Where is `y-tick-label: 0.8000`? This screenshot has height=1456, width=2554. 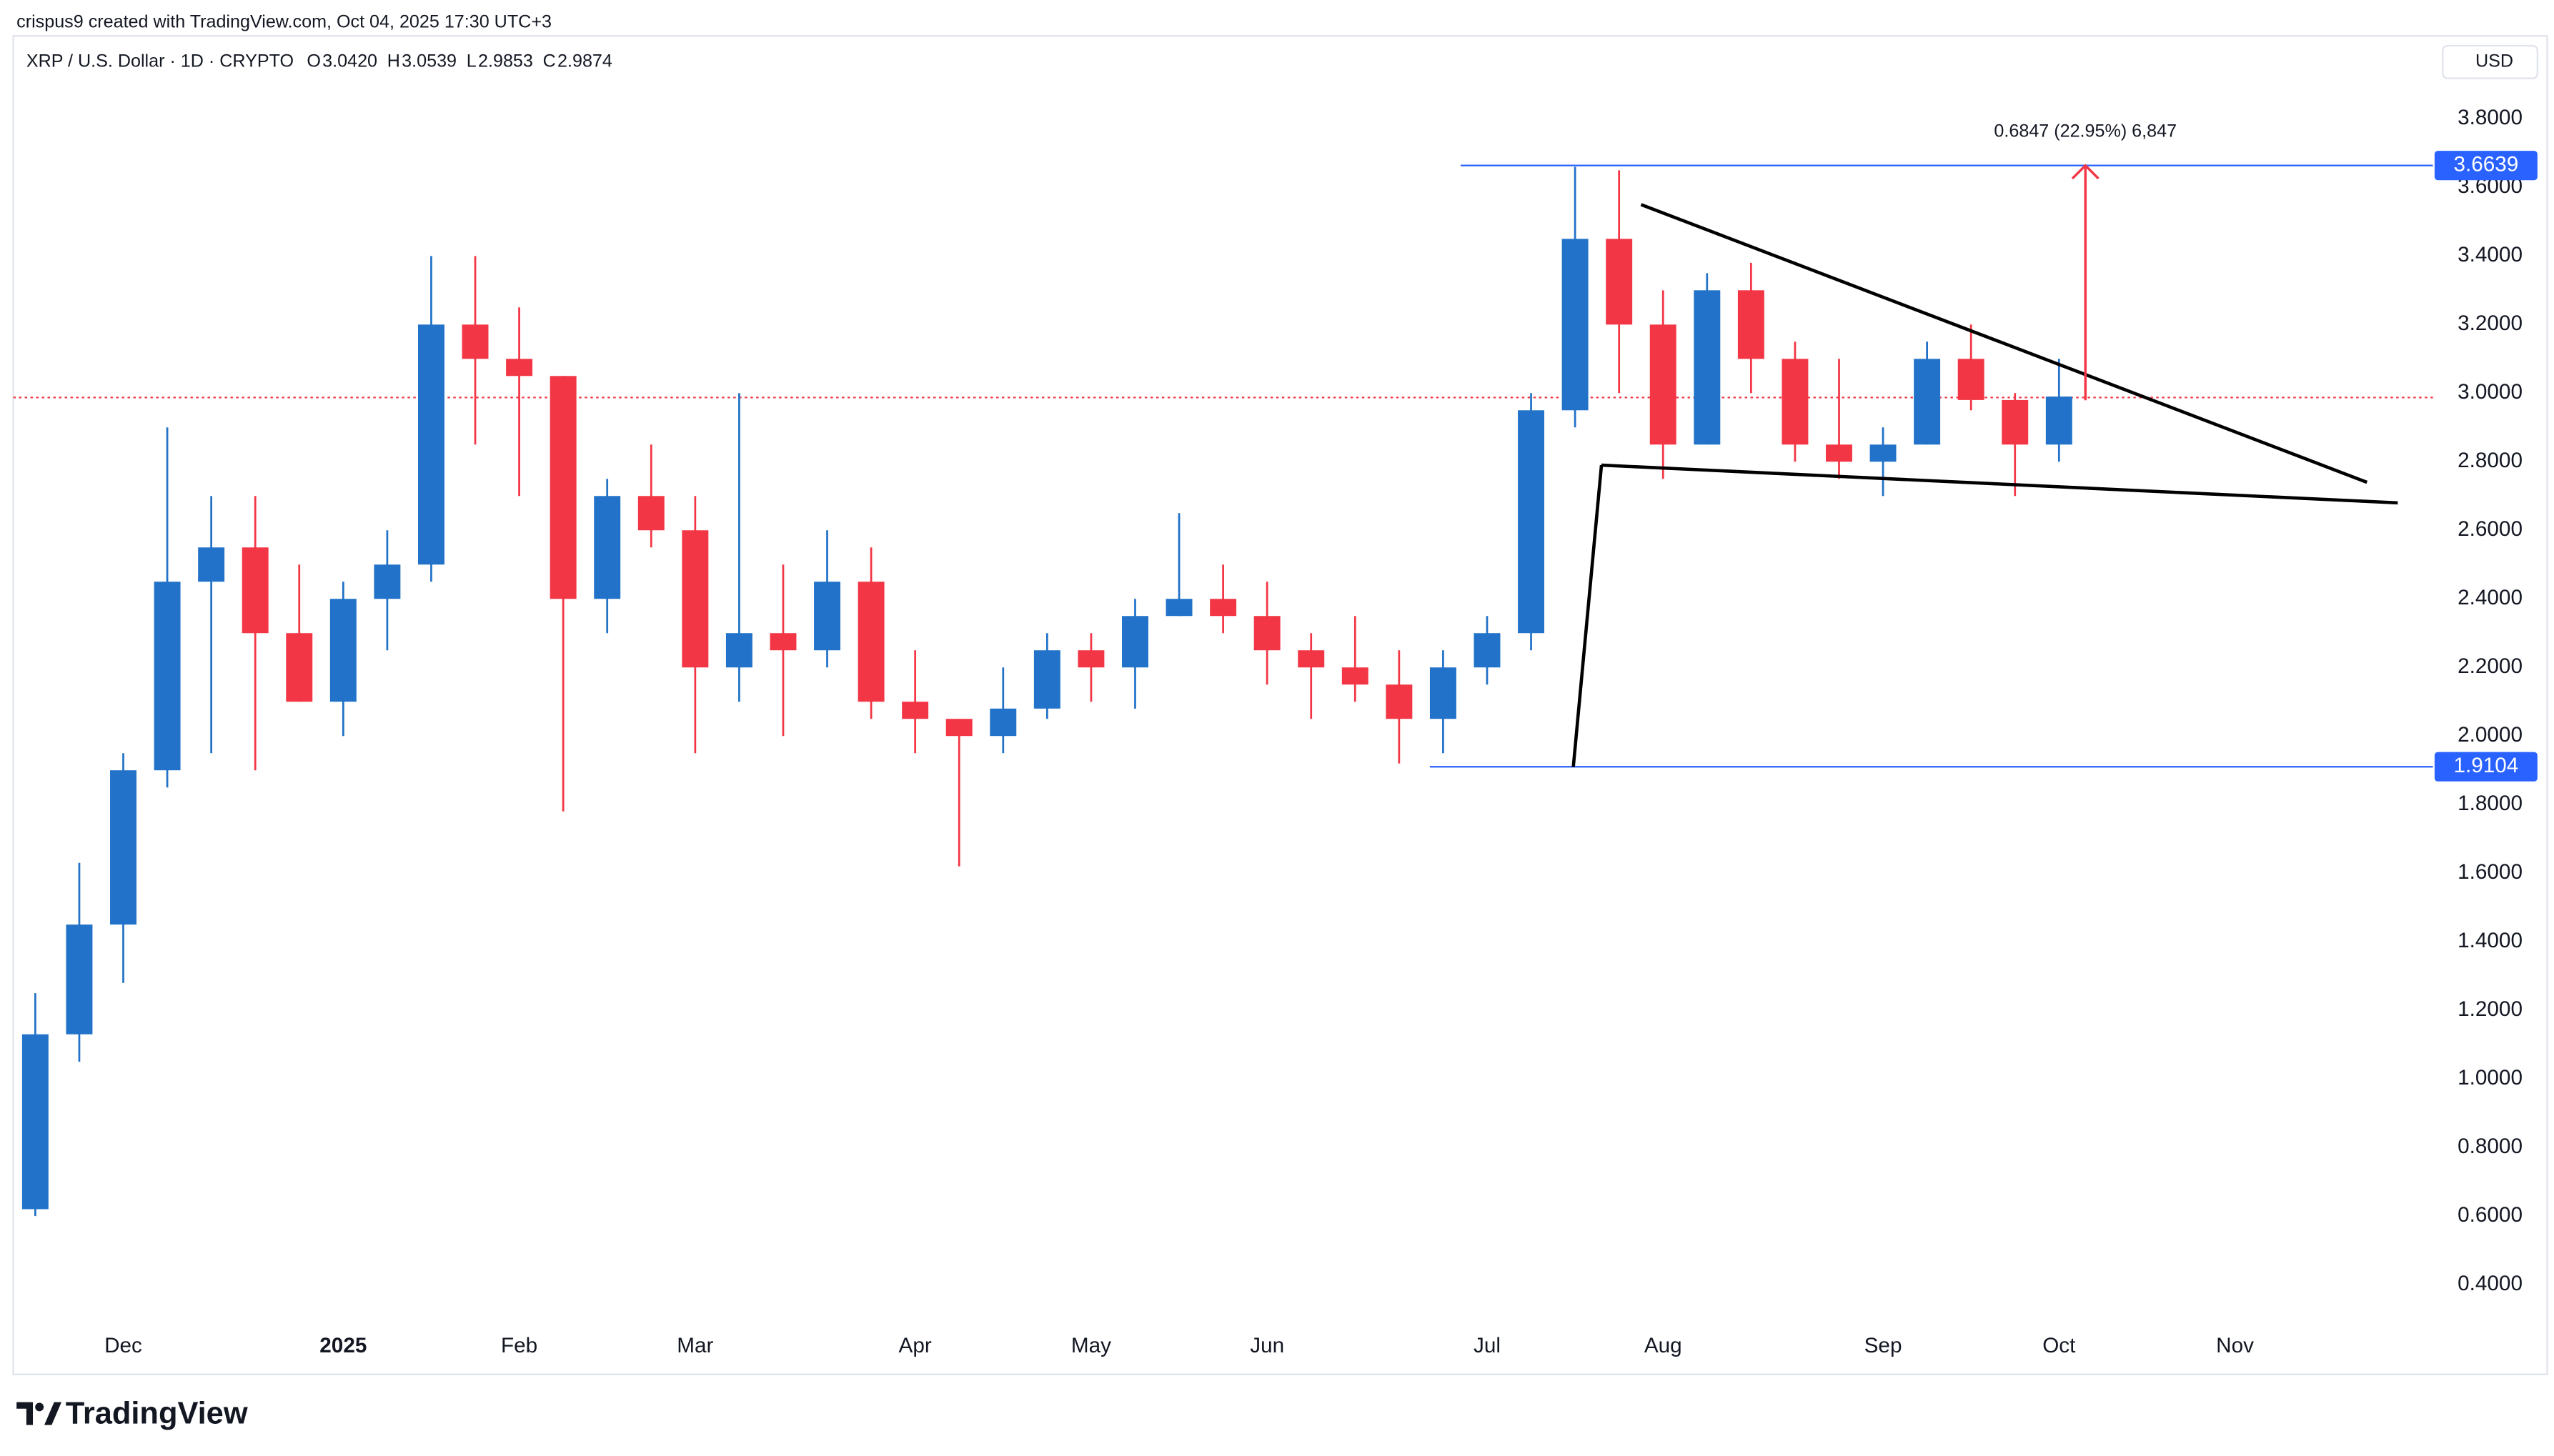 y-tick-label: 0.8000 is located at coordinates (2490, 1146).